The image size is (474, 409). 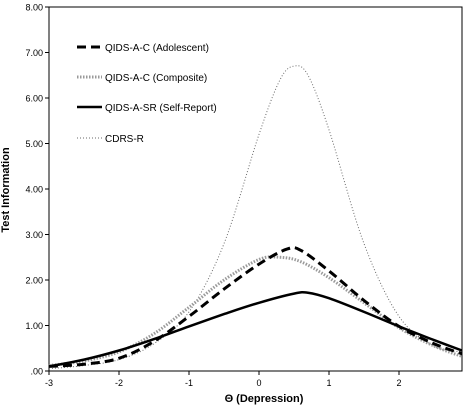 I want to click on legend-item-self-report: QIDS-A-SR (Self-Report), so click(x=147, y=108).